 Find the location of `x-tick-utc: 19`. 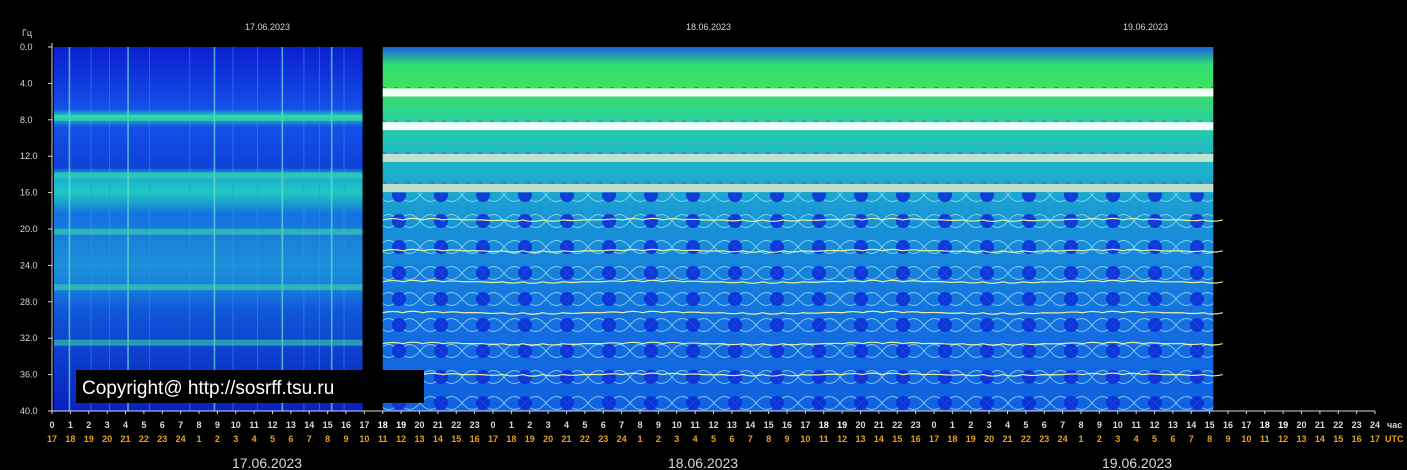

x-tick-utc: 19 is located at coordinates (530, 439).